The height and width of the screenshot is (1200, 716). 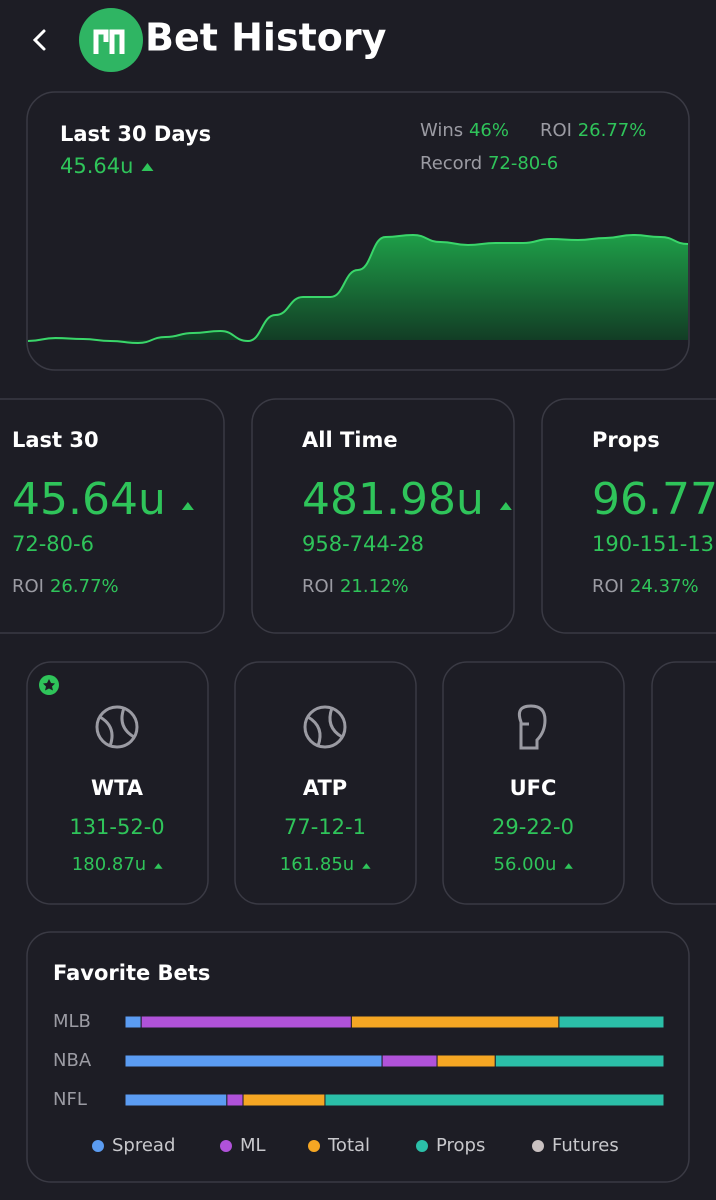 I want to click on stat-units: 96.77u, so click(x=654, y=499).